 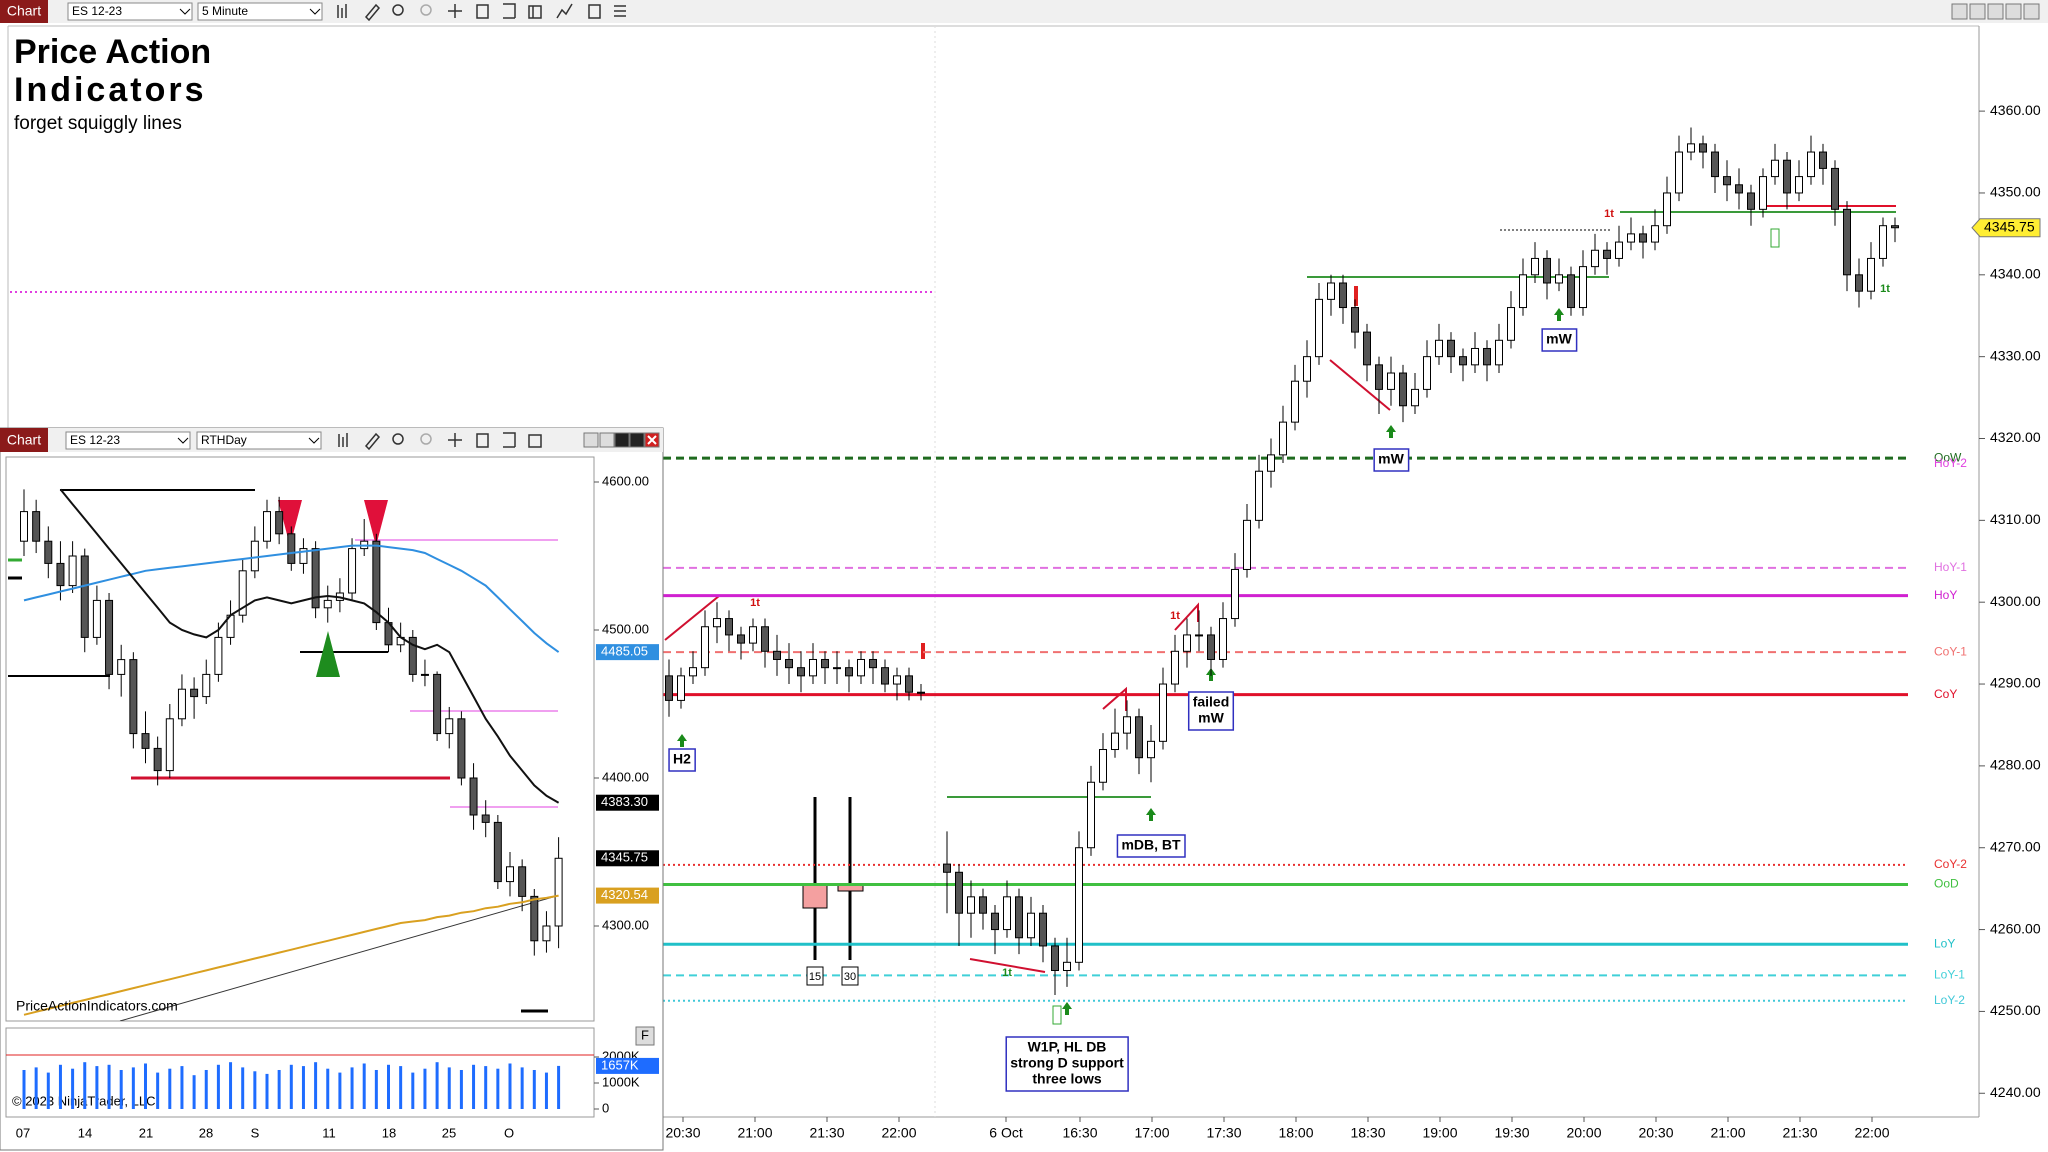 I want to click on y-tick-label: 4330.00, so click(x=2015, y=355).